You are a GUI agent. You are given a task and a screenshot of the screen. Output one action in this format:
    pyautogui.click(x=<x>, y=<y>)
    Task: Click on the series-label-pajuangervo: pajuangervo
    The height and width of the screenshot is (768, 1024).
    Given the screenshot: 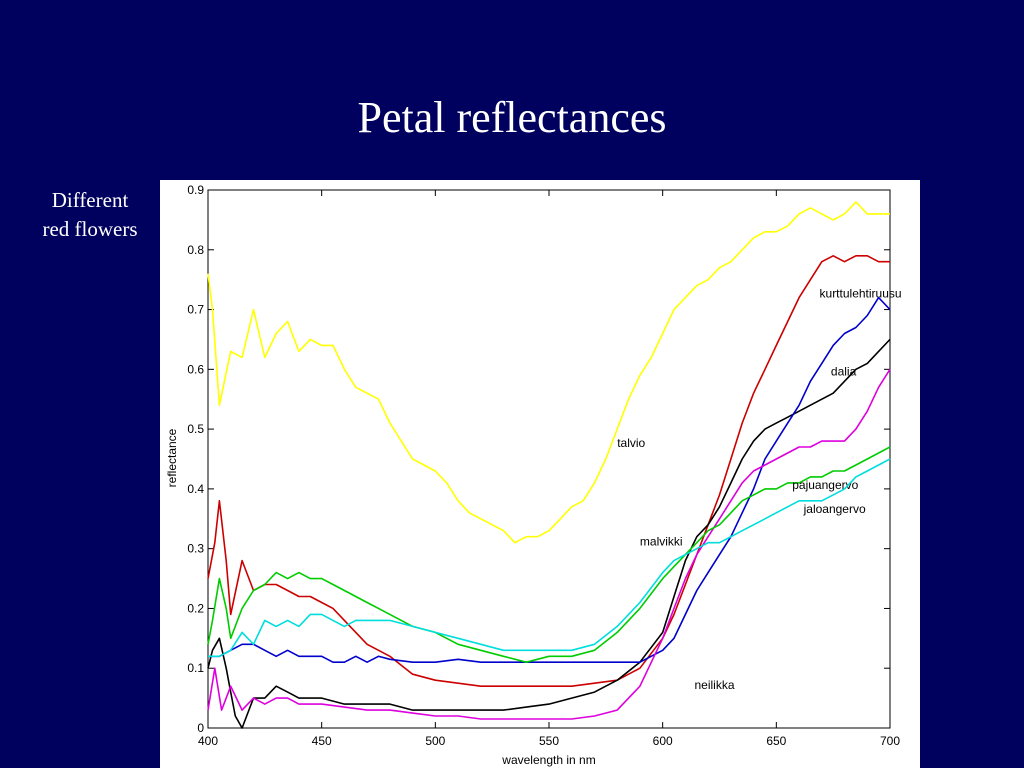 What is the action you would take?
    pyautogui.click(x=825, y=485)
    